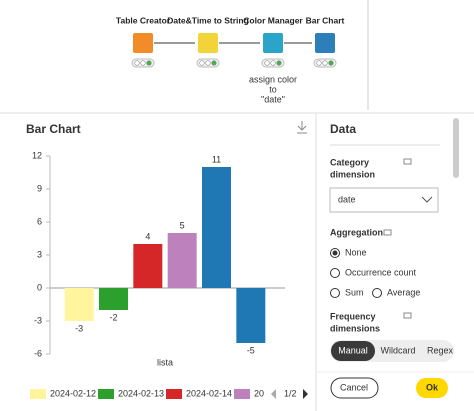 The height and width of the screenshot is (411, 474). I want to click on radio-label: Sum, so click(354, 292).